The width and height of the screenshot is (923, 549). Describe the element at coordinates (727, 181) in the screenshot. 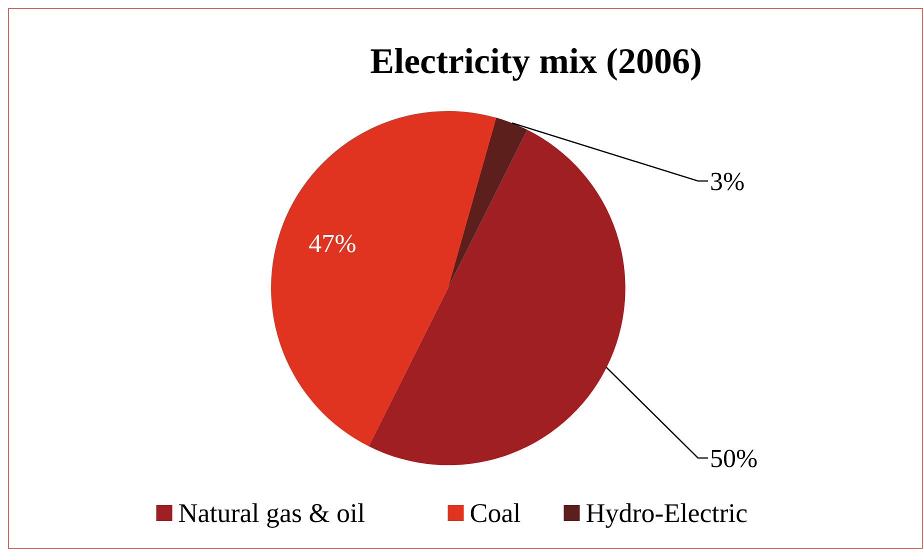

I see `data-label: 3%` at that location.